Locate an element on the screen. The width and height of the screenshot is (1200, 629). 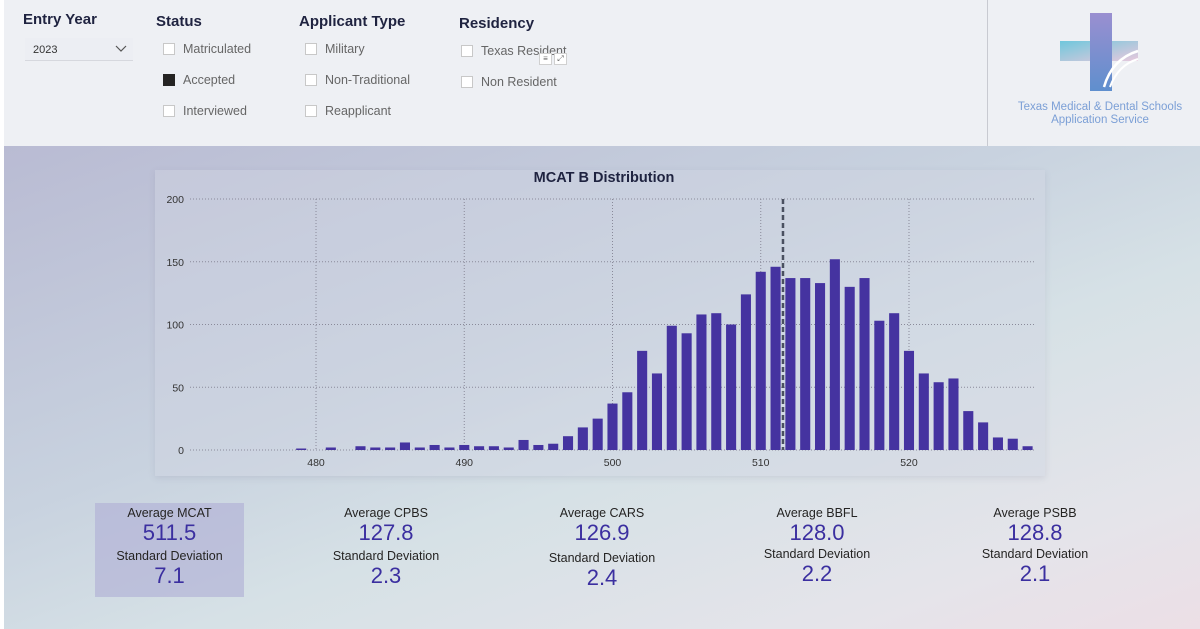
stat-value: 126.9 is located at coordinates (602, 532).